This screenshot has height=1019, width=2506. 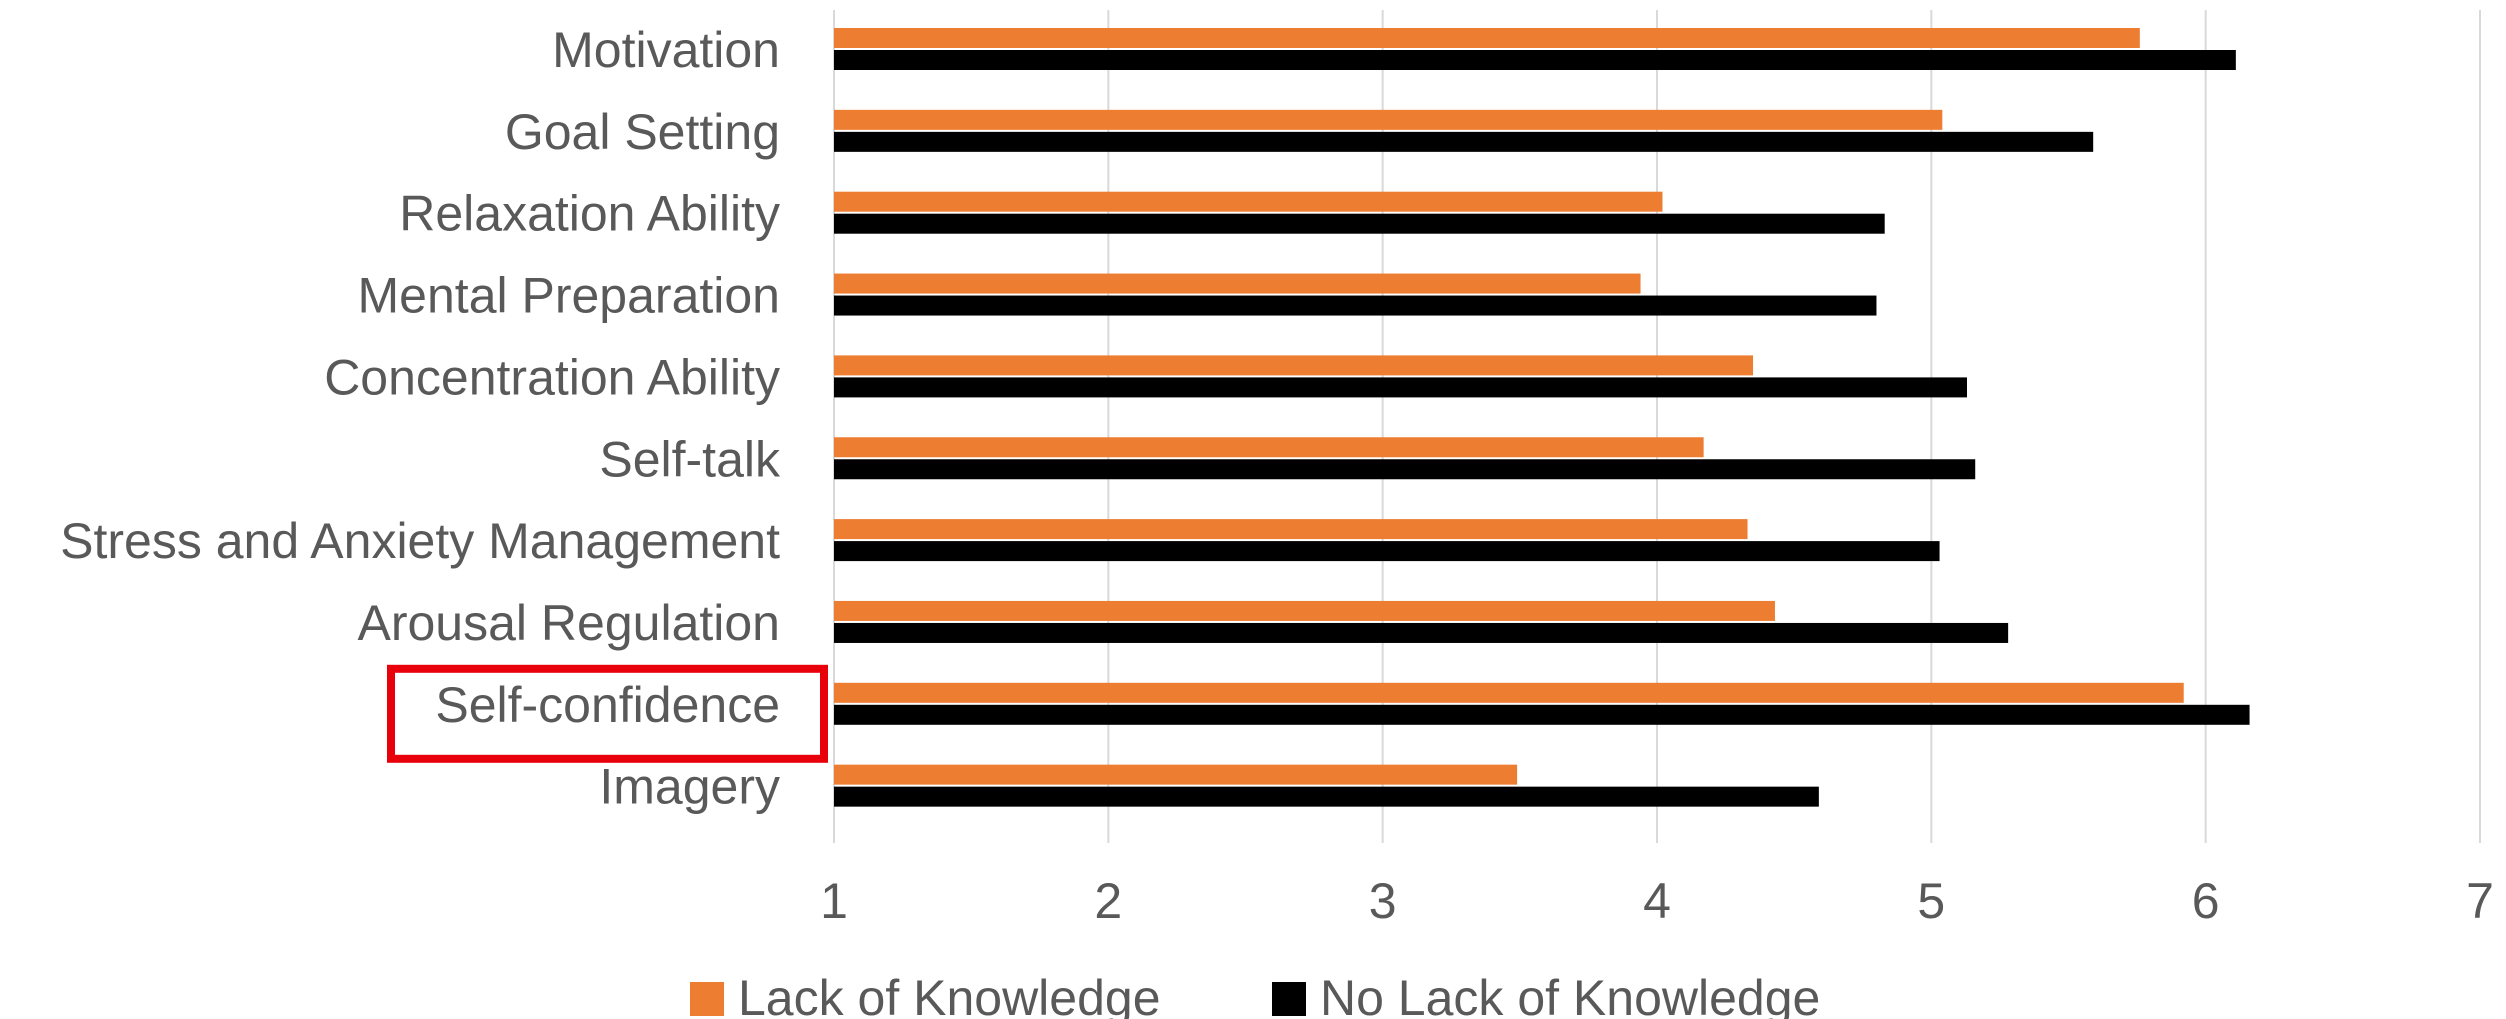 I want to click on category-label: Motivation, so click(x=666, y=50).